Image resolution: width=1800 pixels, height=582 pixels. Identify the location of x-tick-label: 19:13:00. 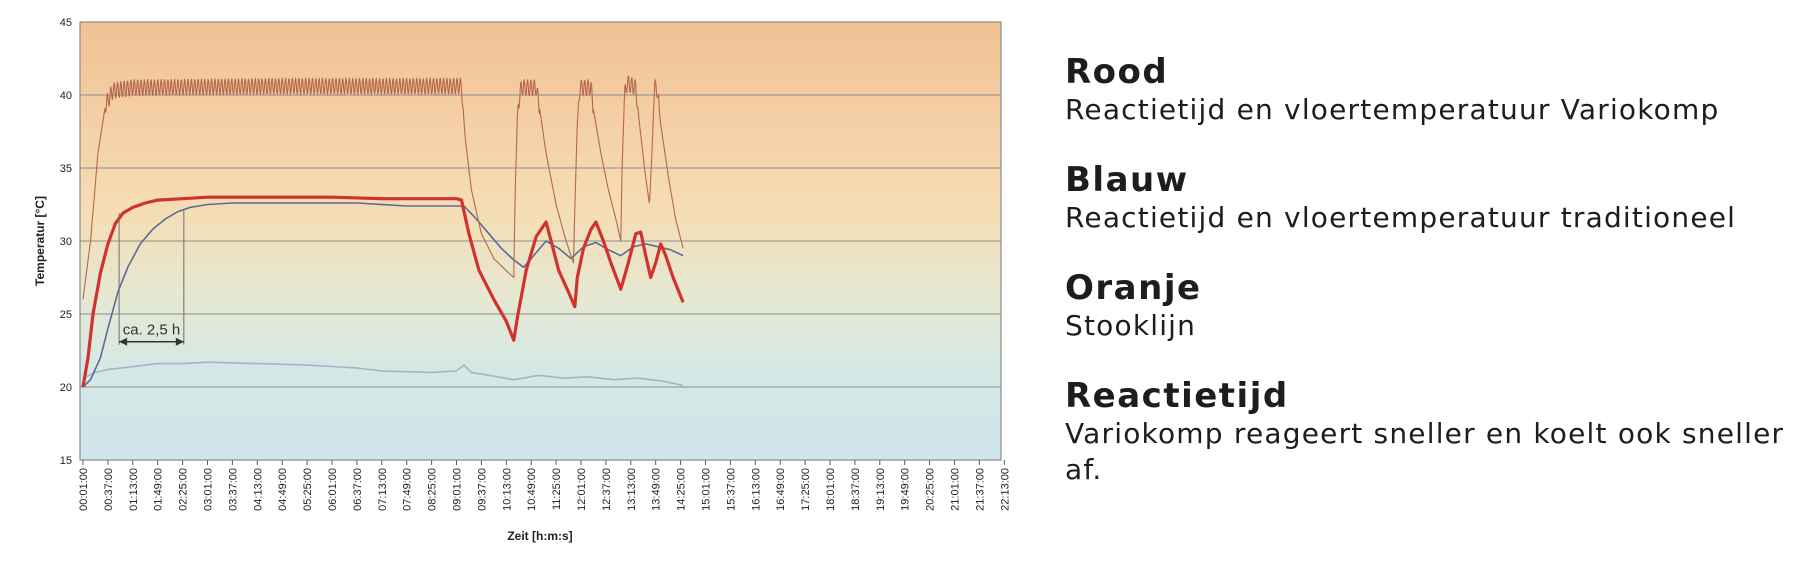
(881, 489).